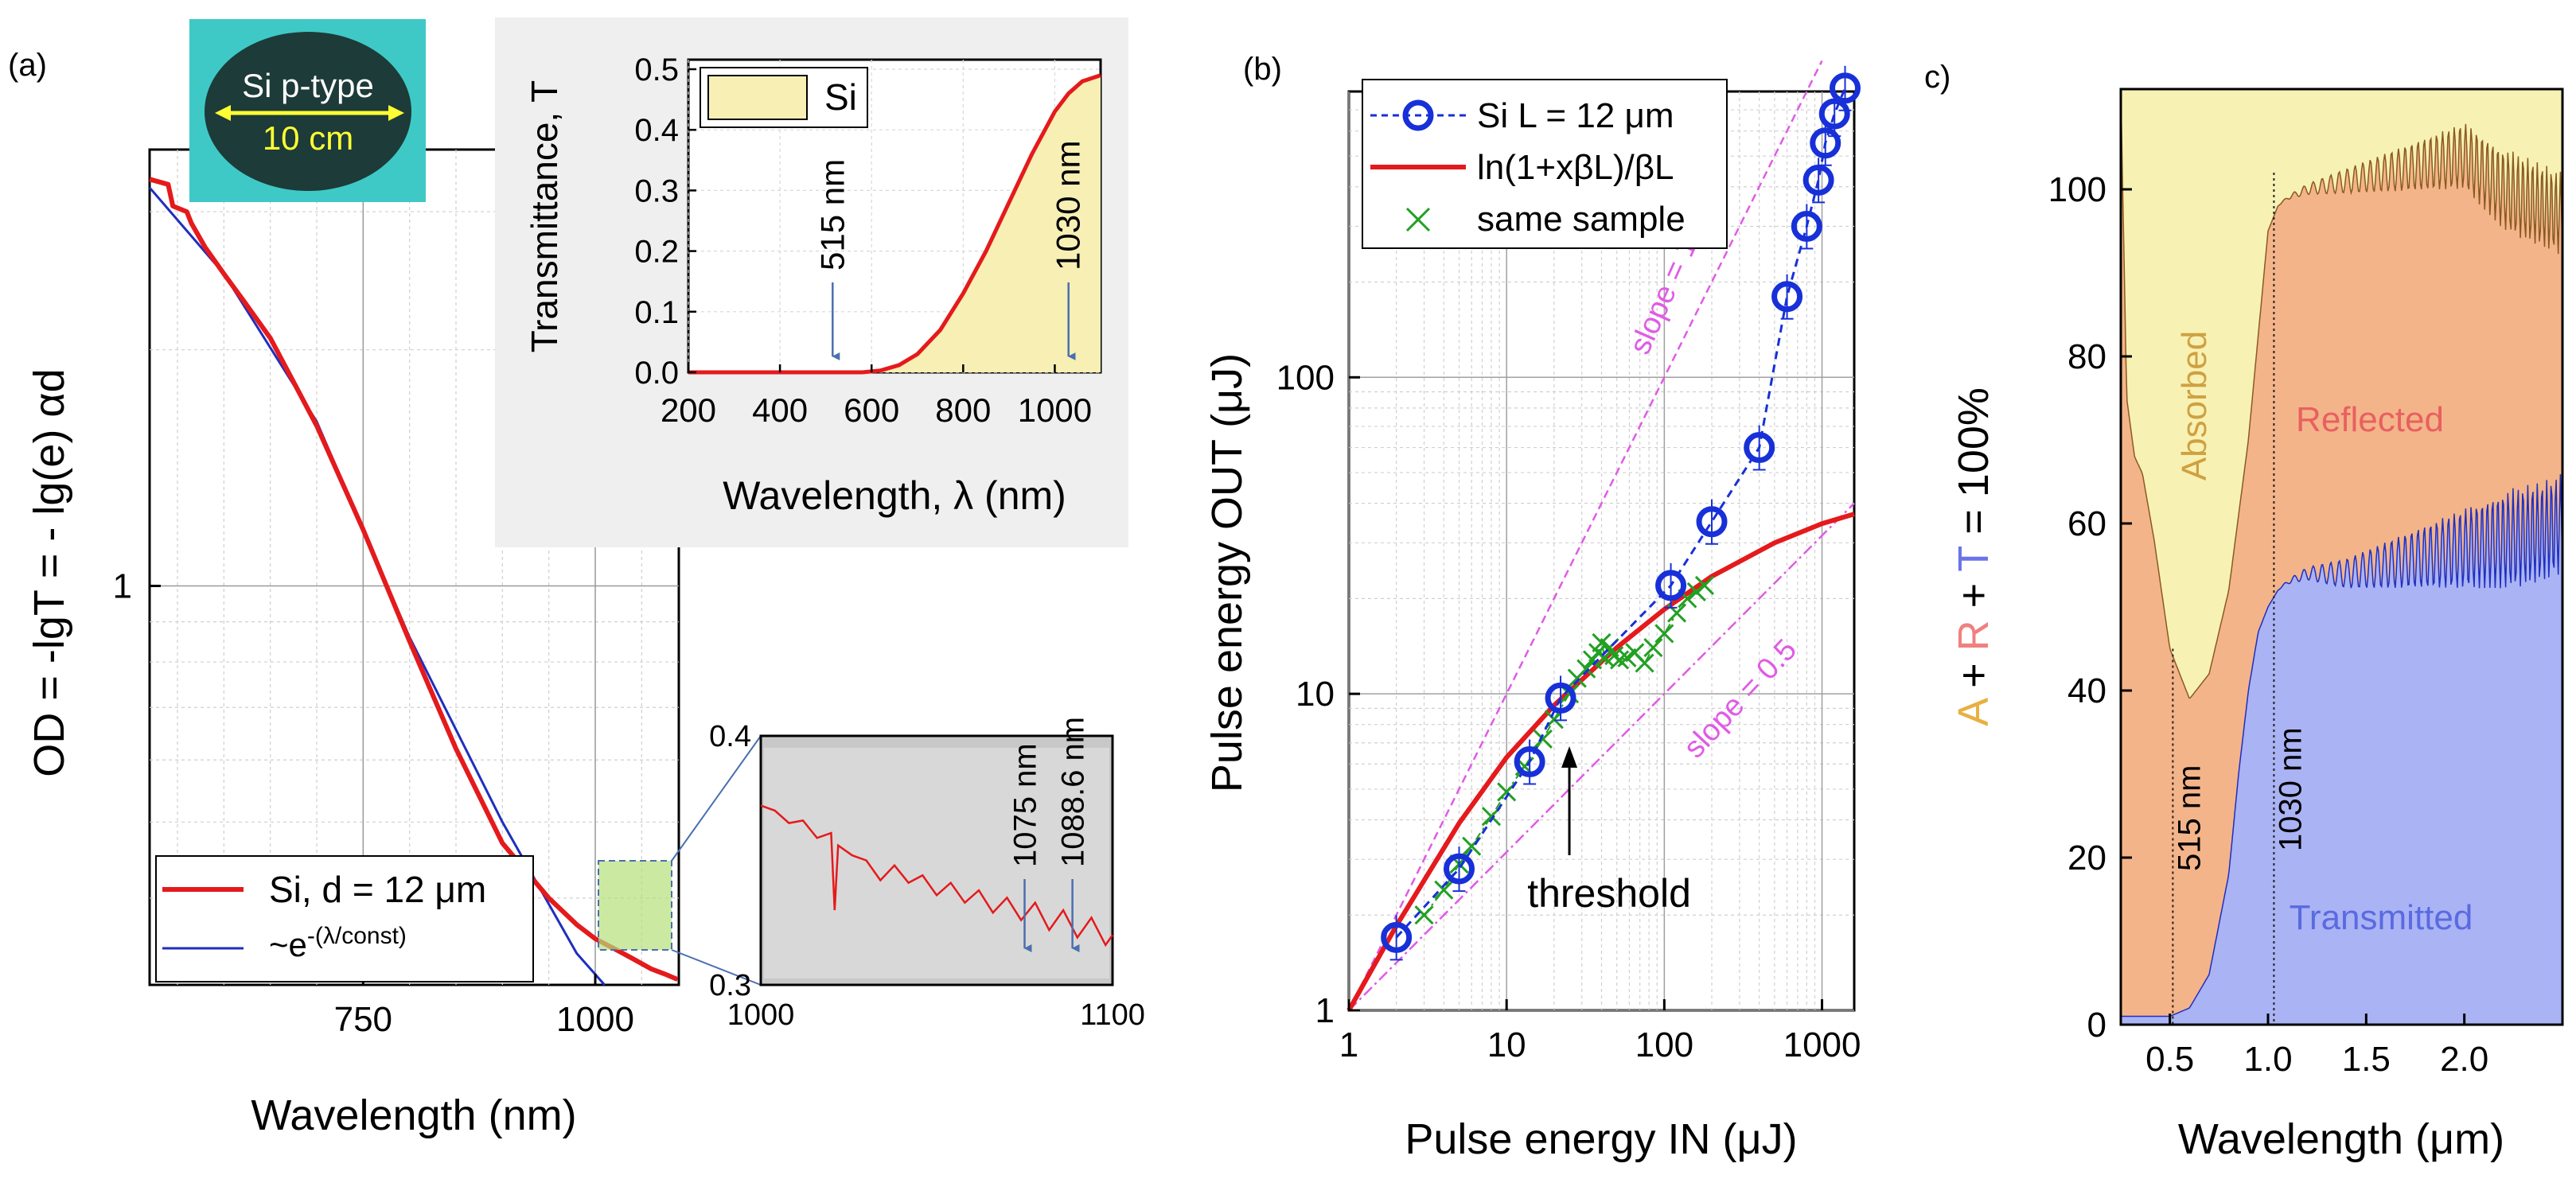 This screenshot has width=2576, height=1179. I want to click on panel-c-ytick-label: 20, so click(2086, 858).